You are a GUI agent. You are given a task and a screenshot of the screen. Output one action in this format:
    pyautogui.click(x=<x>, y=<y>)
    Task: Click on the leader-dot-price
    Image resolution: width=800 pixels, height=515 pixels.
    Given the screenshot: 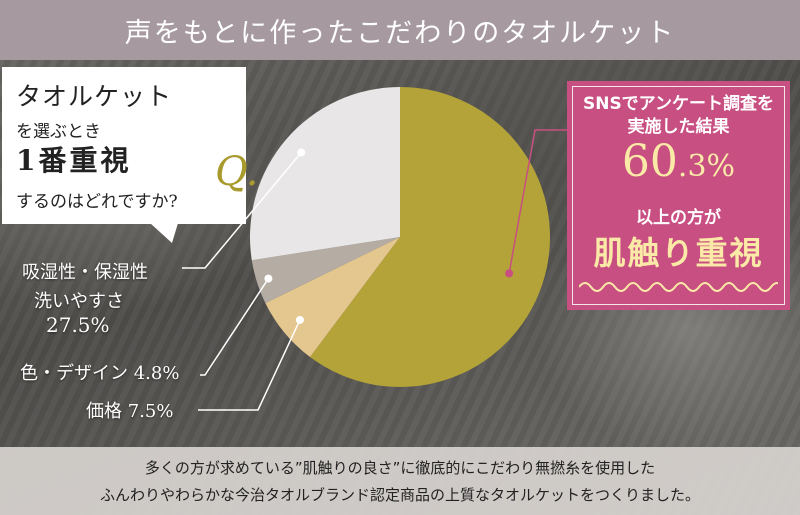 What is the action you would take?
    pyautogui.click(x=299, y=319)
    